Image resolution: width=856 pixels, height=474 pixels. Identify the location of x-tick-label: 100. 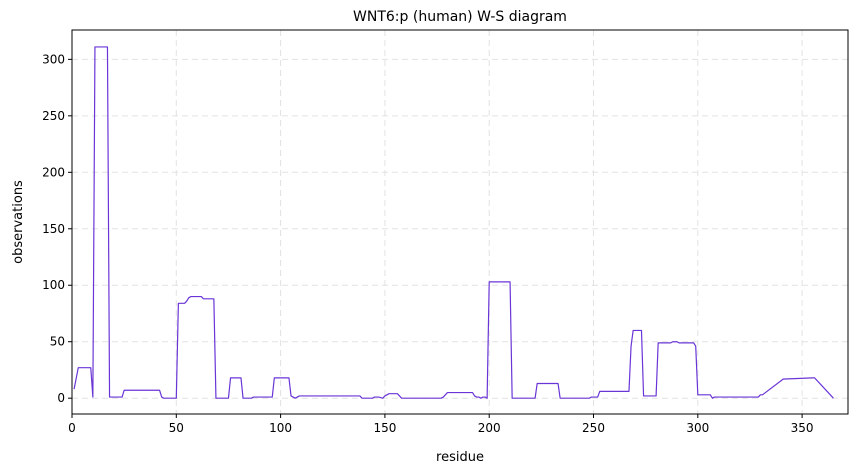
(280, 428).